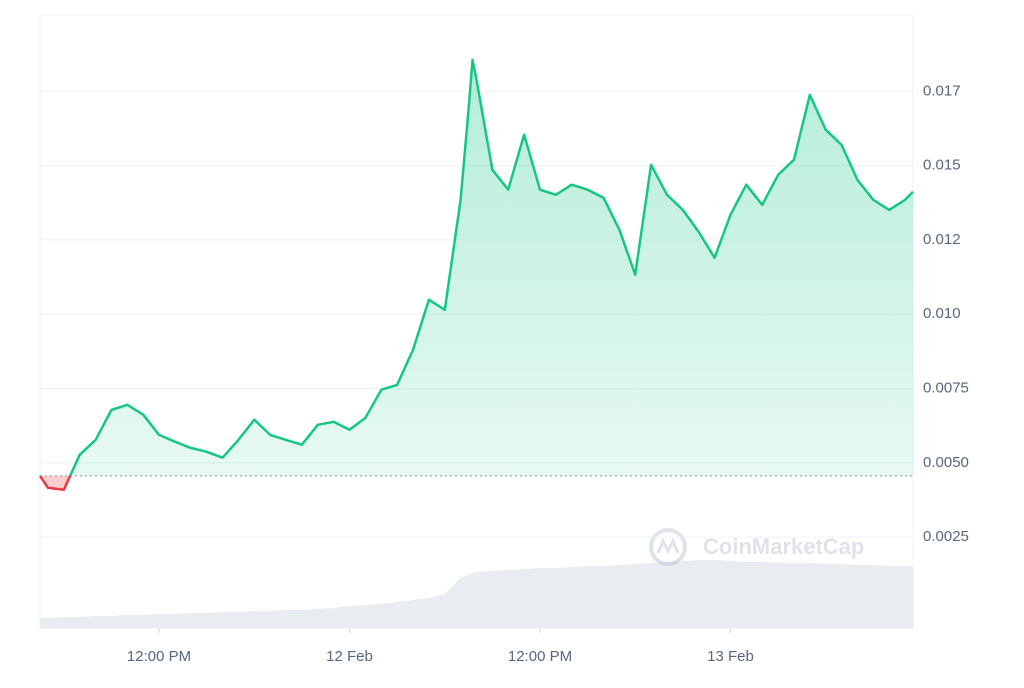  Describe the element at coordinates (946, 462) in the screenshot. I see `y-tick-label: 0.0050` at that location.